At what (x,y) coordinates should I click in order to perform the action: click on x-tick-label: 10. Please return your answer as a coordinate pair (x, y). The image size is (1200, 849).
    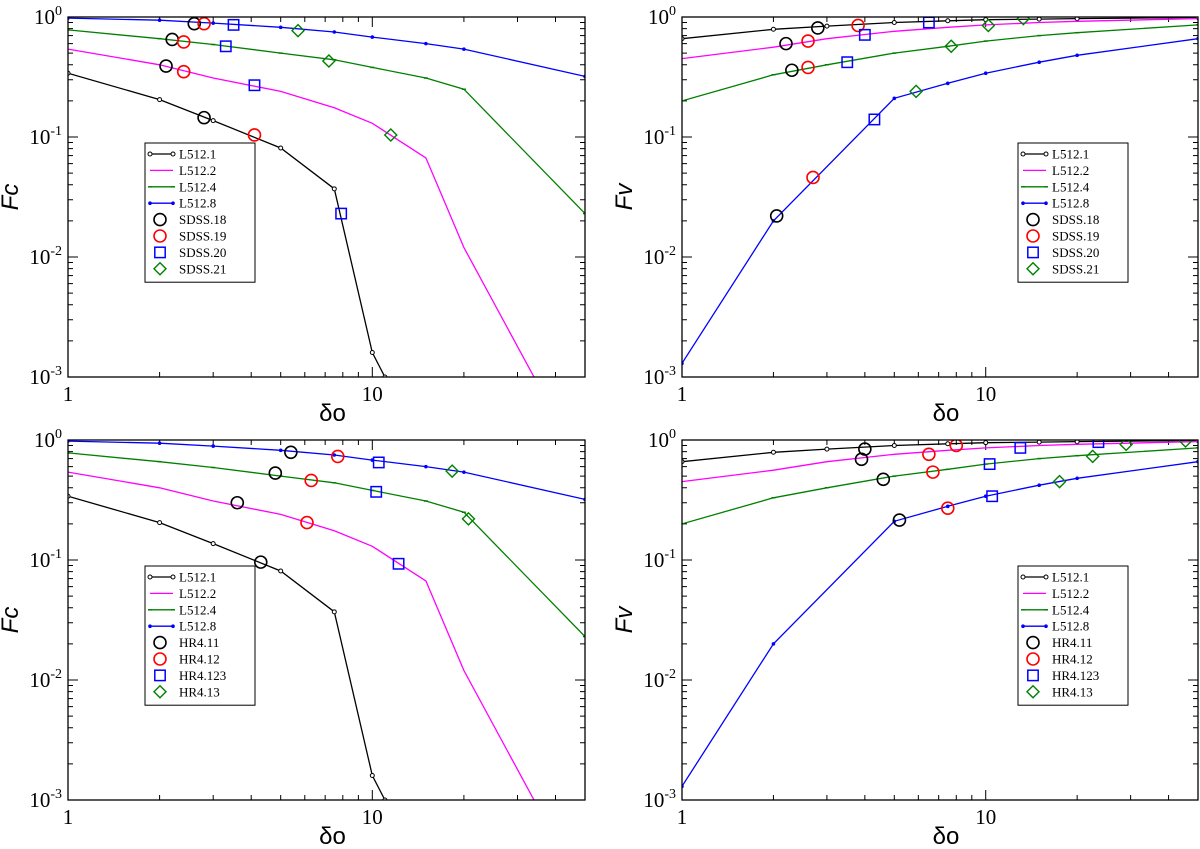
    Looking at the image, I should click on (372, 394).